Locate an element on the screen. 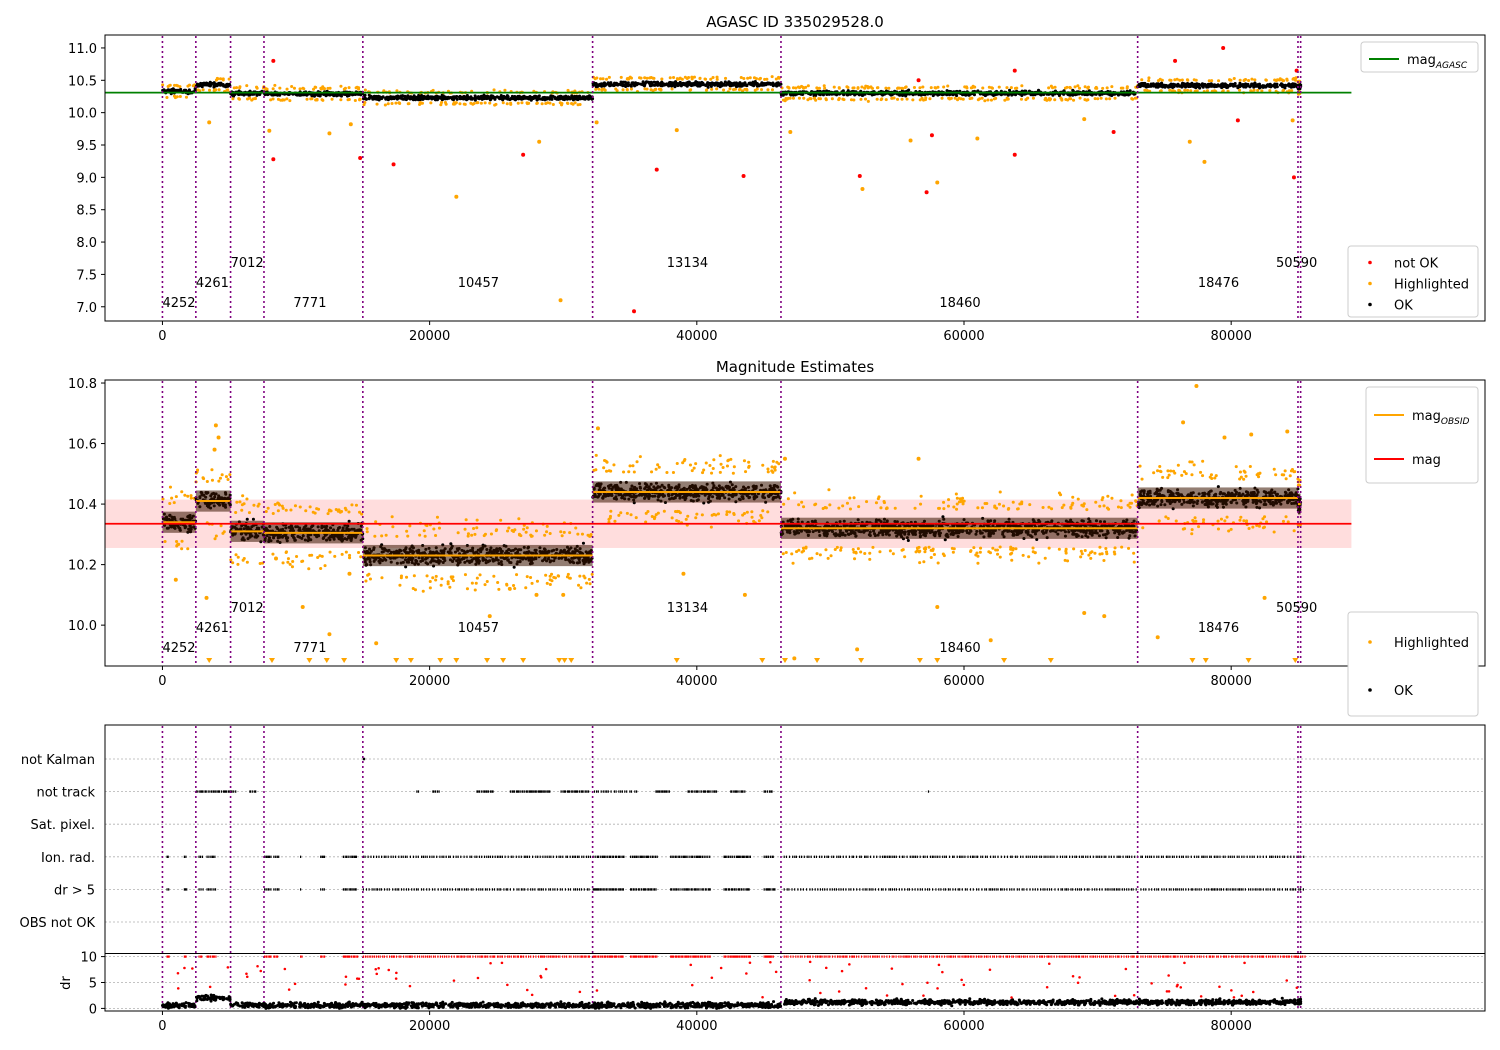 The height and width of the screenshot is (1050, 1500). obsid-label: 7771 is located at coordinates (309, 303).